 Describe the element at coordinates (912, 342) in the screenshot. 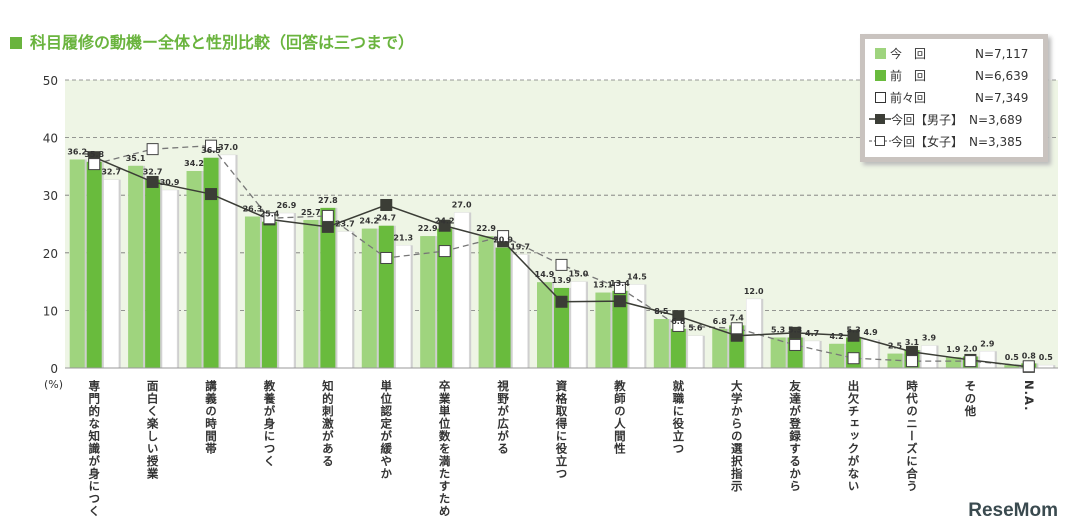

I see `data-label: 3.1` at that location.